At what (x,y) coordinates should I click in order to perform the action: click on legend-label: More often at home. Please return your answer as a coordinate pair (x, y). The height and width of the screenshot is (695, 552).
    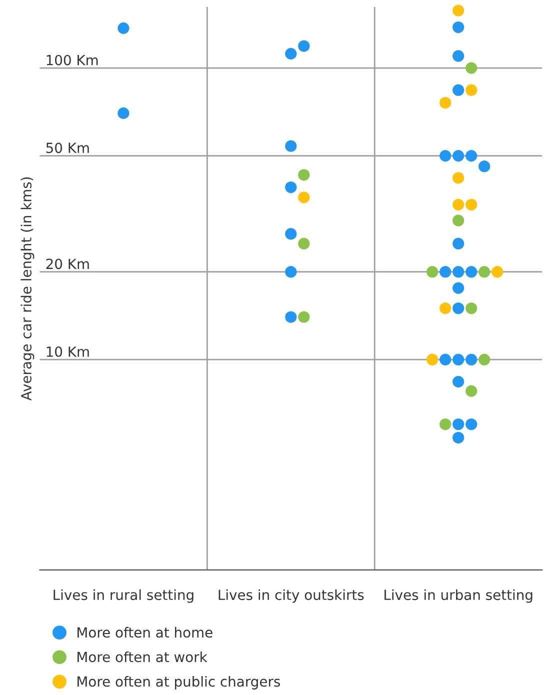
    Looking at the image, I should click on (145, 632).